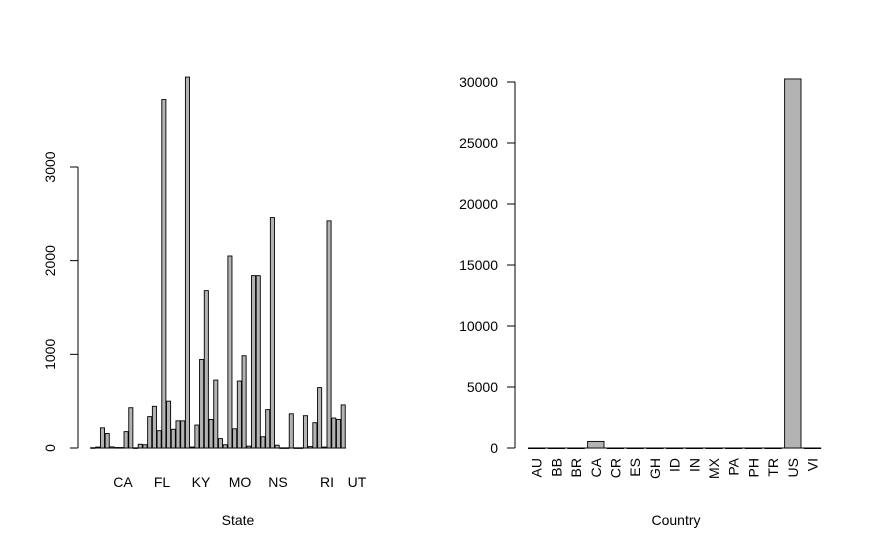  Describe the element at coordinates (123, 482) in the screenshot. I see `state-x-tick-label: CA` at that location.